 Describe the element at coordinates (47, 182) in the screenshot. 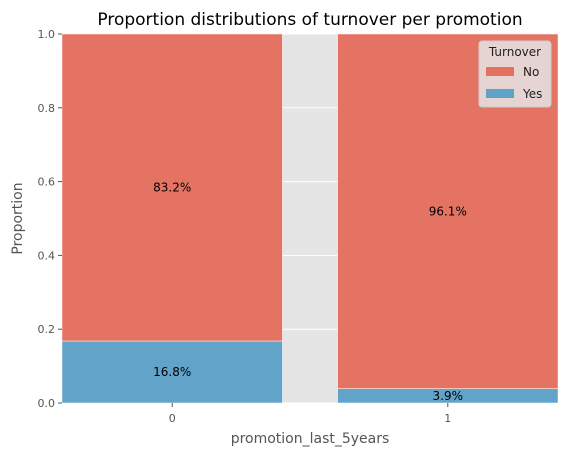

I see `y-tick-label: 0.6` at that location.